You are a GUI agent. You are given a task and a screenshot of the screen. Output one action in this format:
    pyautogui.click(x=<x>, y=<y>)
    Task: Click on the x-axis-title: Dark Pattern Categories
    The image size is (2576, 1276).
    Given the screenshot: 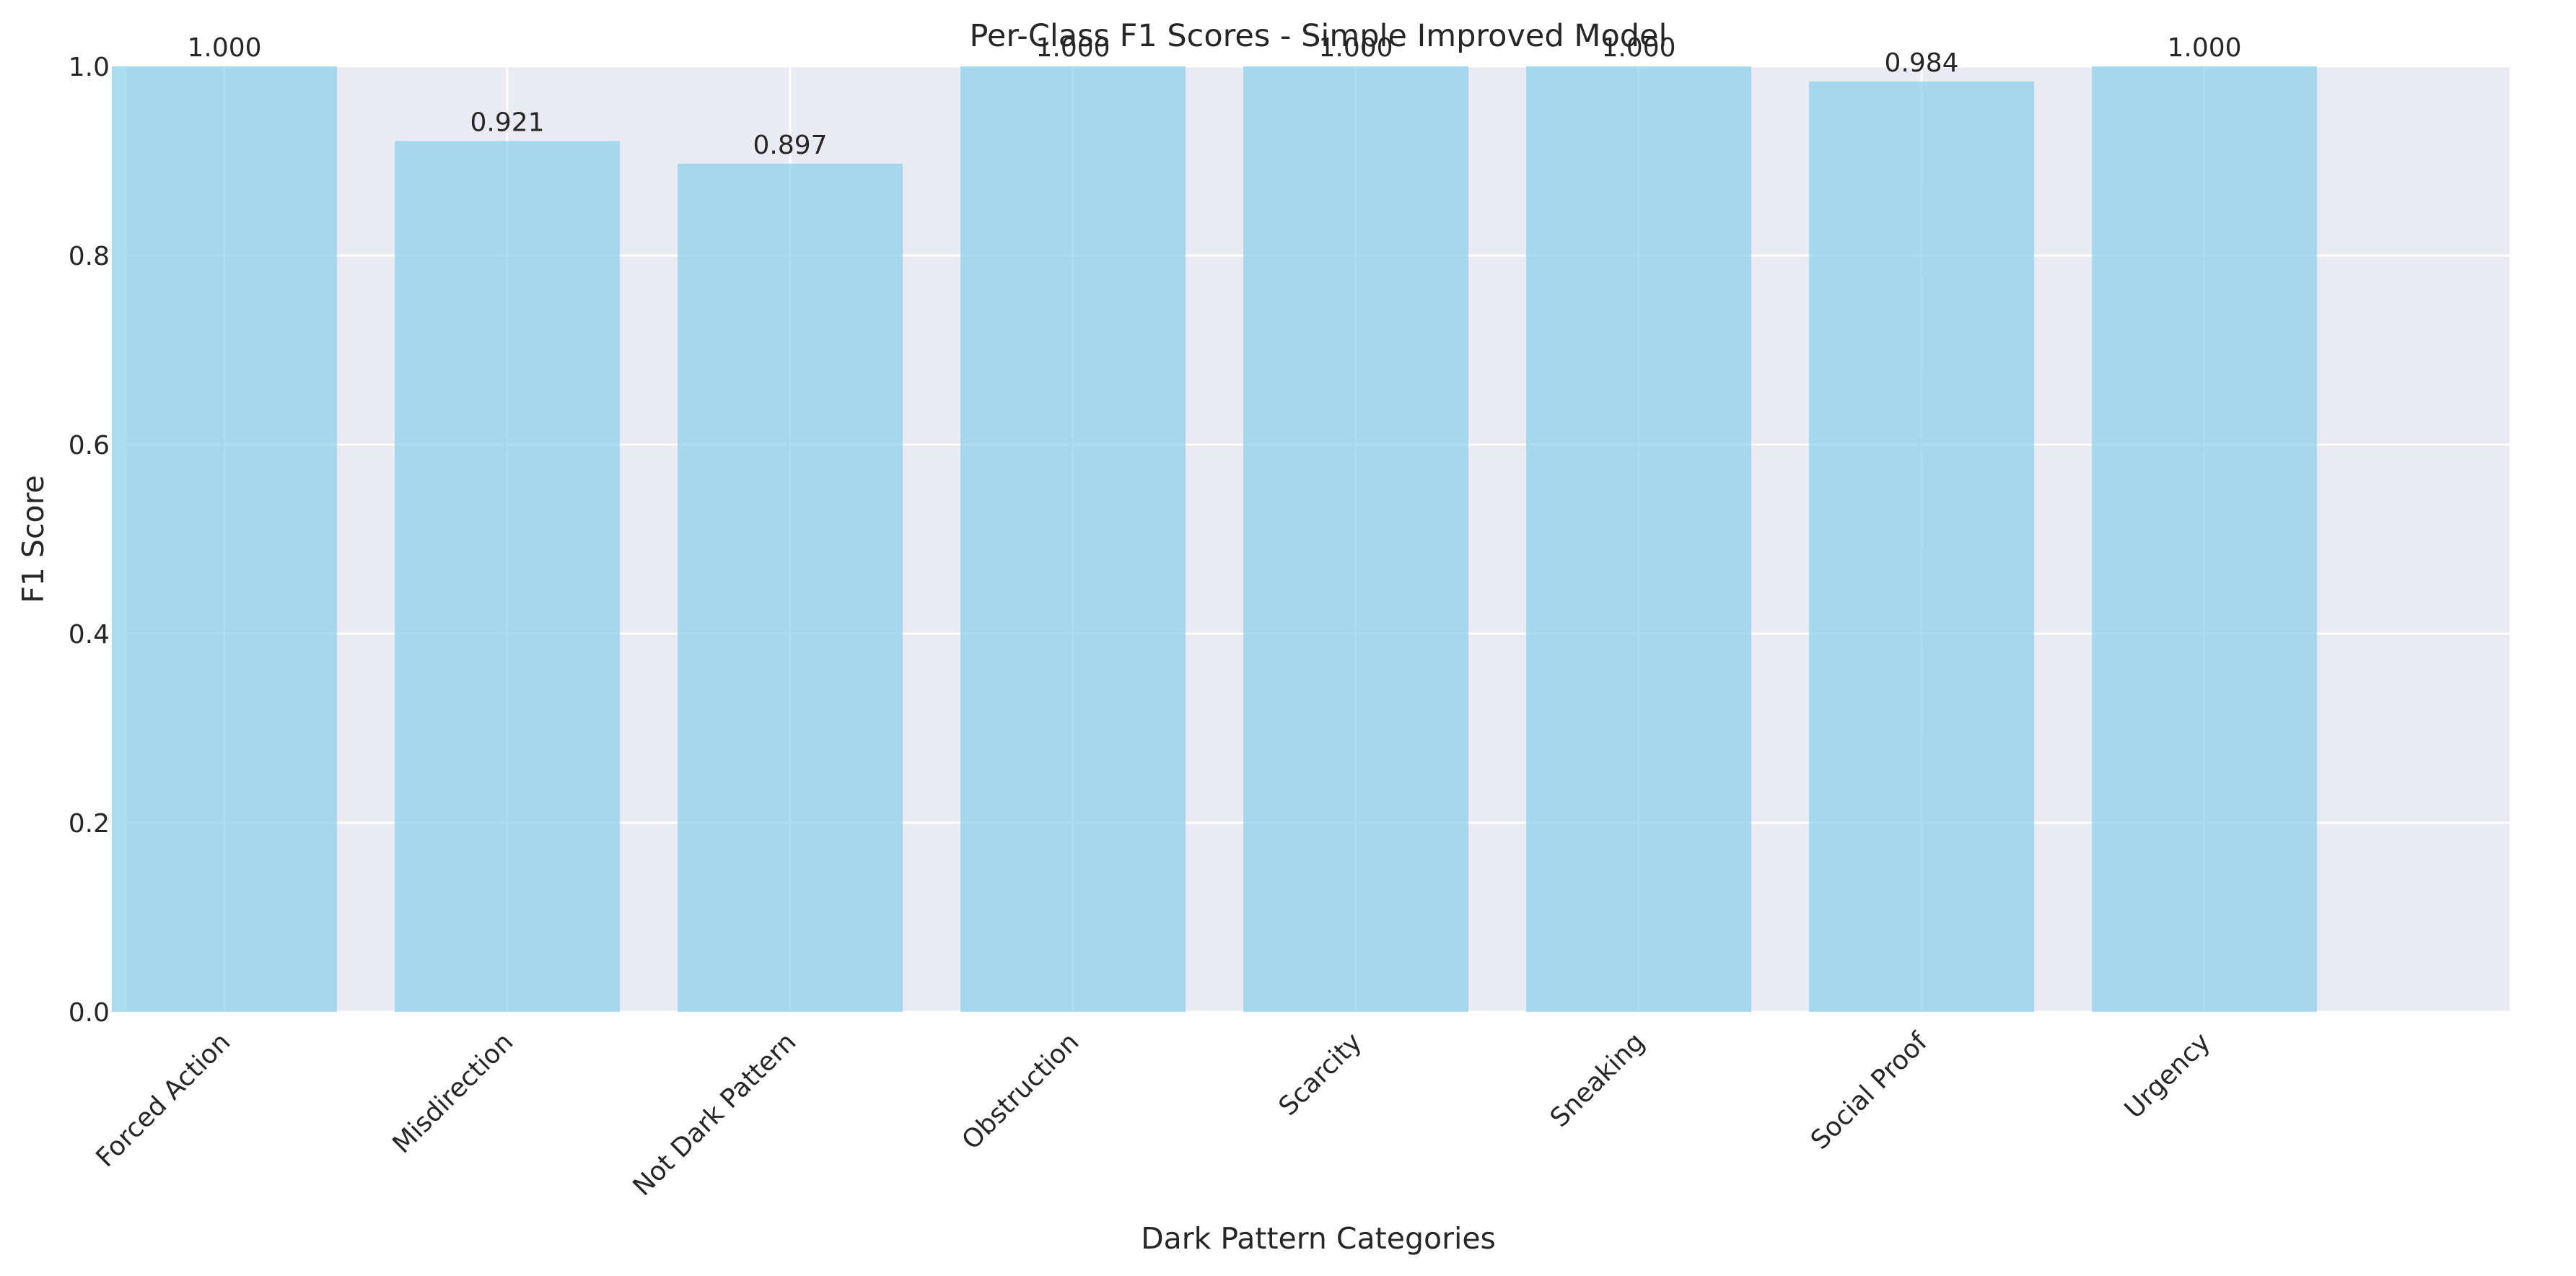 What is the action you would take?
    pyautogui.click(x=1318, y=1238)
    